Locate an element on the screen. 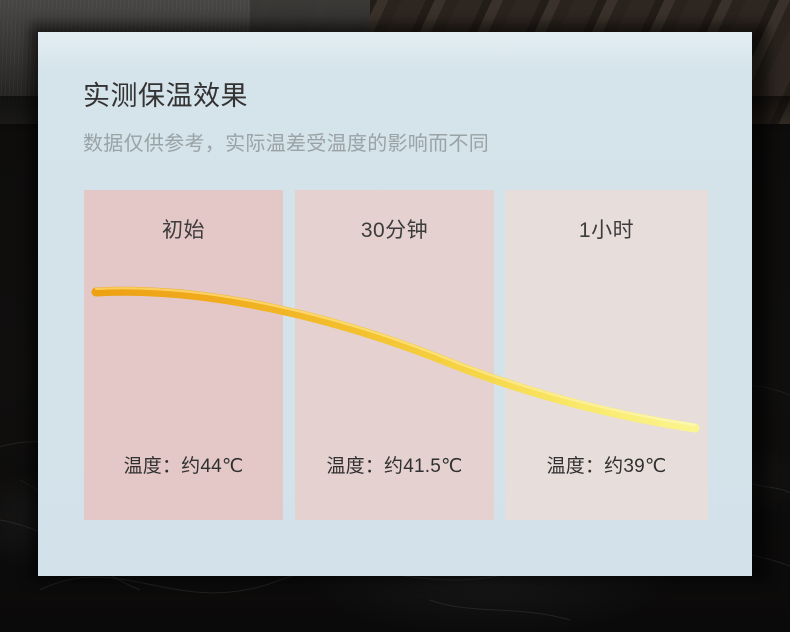 This screenshot has height=632, width=790. card-30min: 30分钟 温度：约41.5℃ is located at coordinates (394, 355).